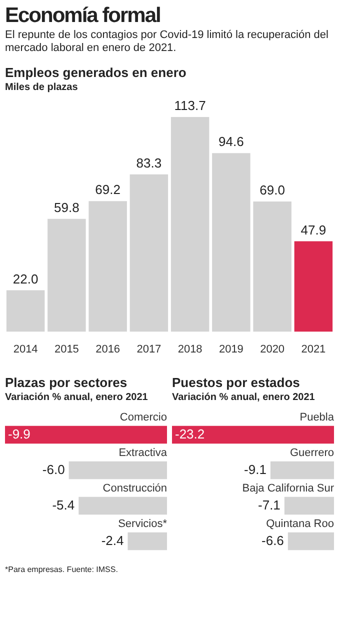 The height and width of the screenshot is (620, 339). What do you see at coordinates (313, 349) in the screenshot?
I see `x-tick-label: 2021` at bounding box center [313, 349].